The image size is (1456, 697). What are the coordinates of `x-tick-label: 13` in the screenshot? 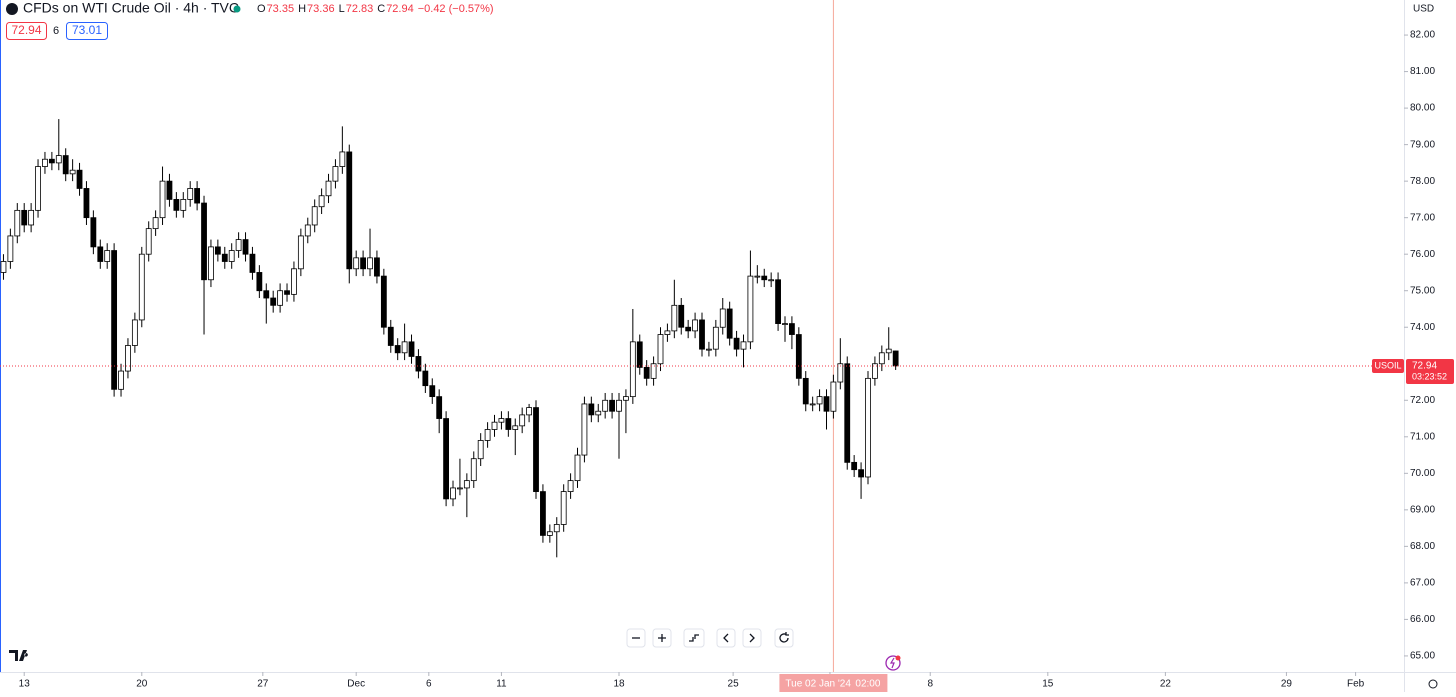 It's located at (25, 684).